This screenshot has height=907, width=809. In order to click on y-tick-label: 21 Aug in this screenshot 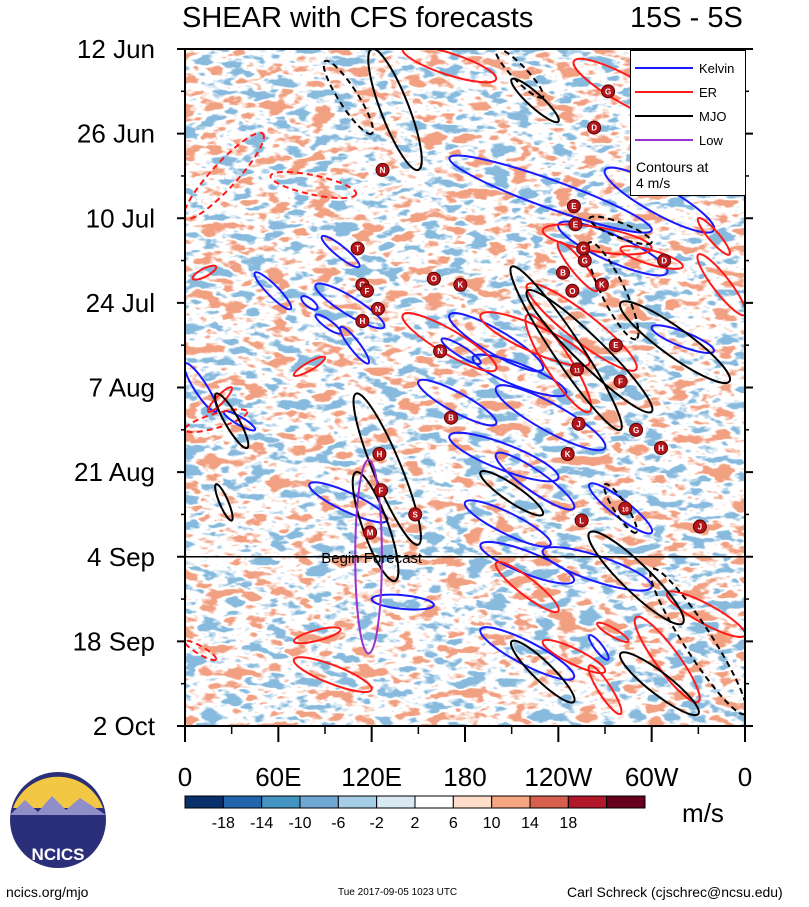, I will do `click(114, 472)`.